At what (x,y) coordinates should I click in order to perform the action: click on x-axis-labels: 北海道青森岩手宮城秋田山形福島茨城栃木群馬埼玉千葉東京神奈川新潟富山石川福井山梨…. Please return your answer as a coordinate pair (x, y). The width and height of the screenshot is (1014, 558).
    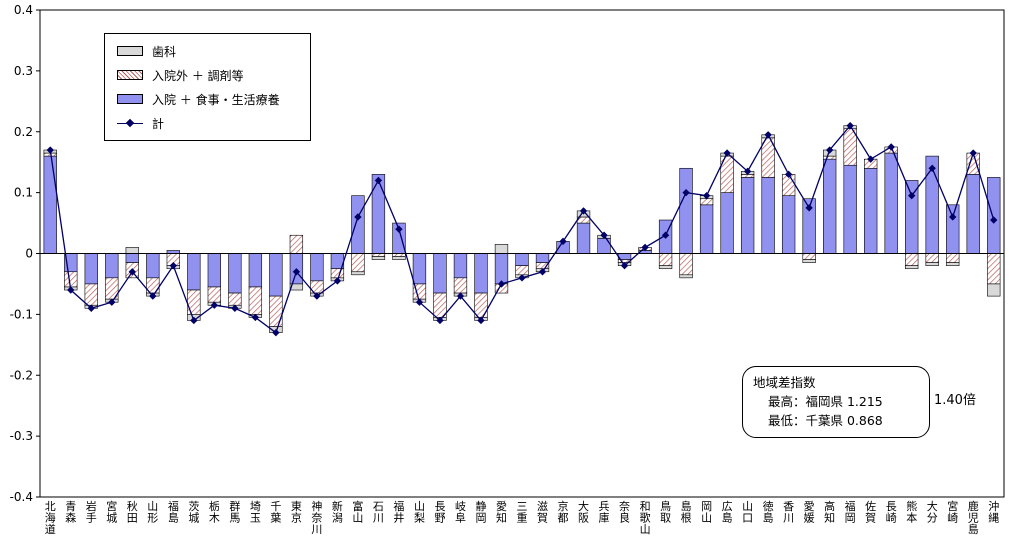
    Looking at the image, I should click on (522, 517).